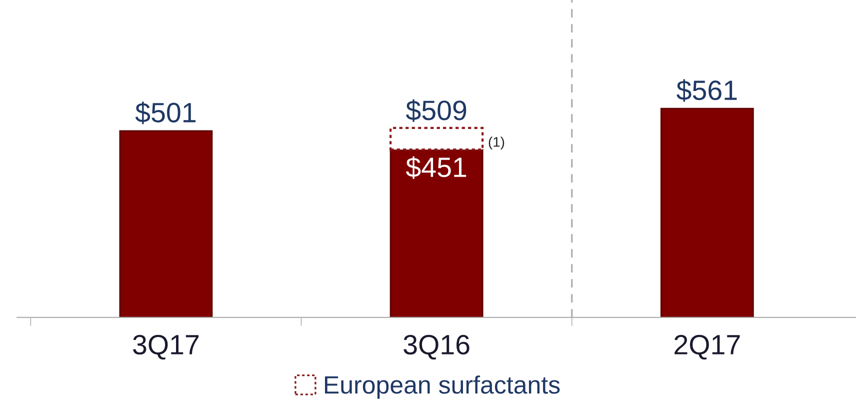  Describe the element at coordinates (442, 387) in the screenshot. I see `legend-label: European surfactants` at that location.